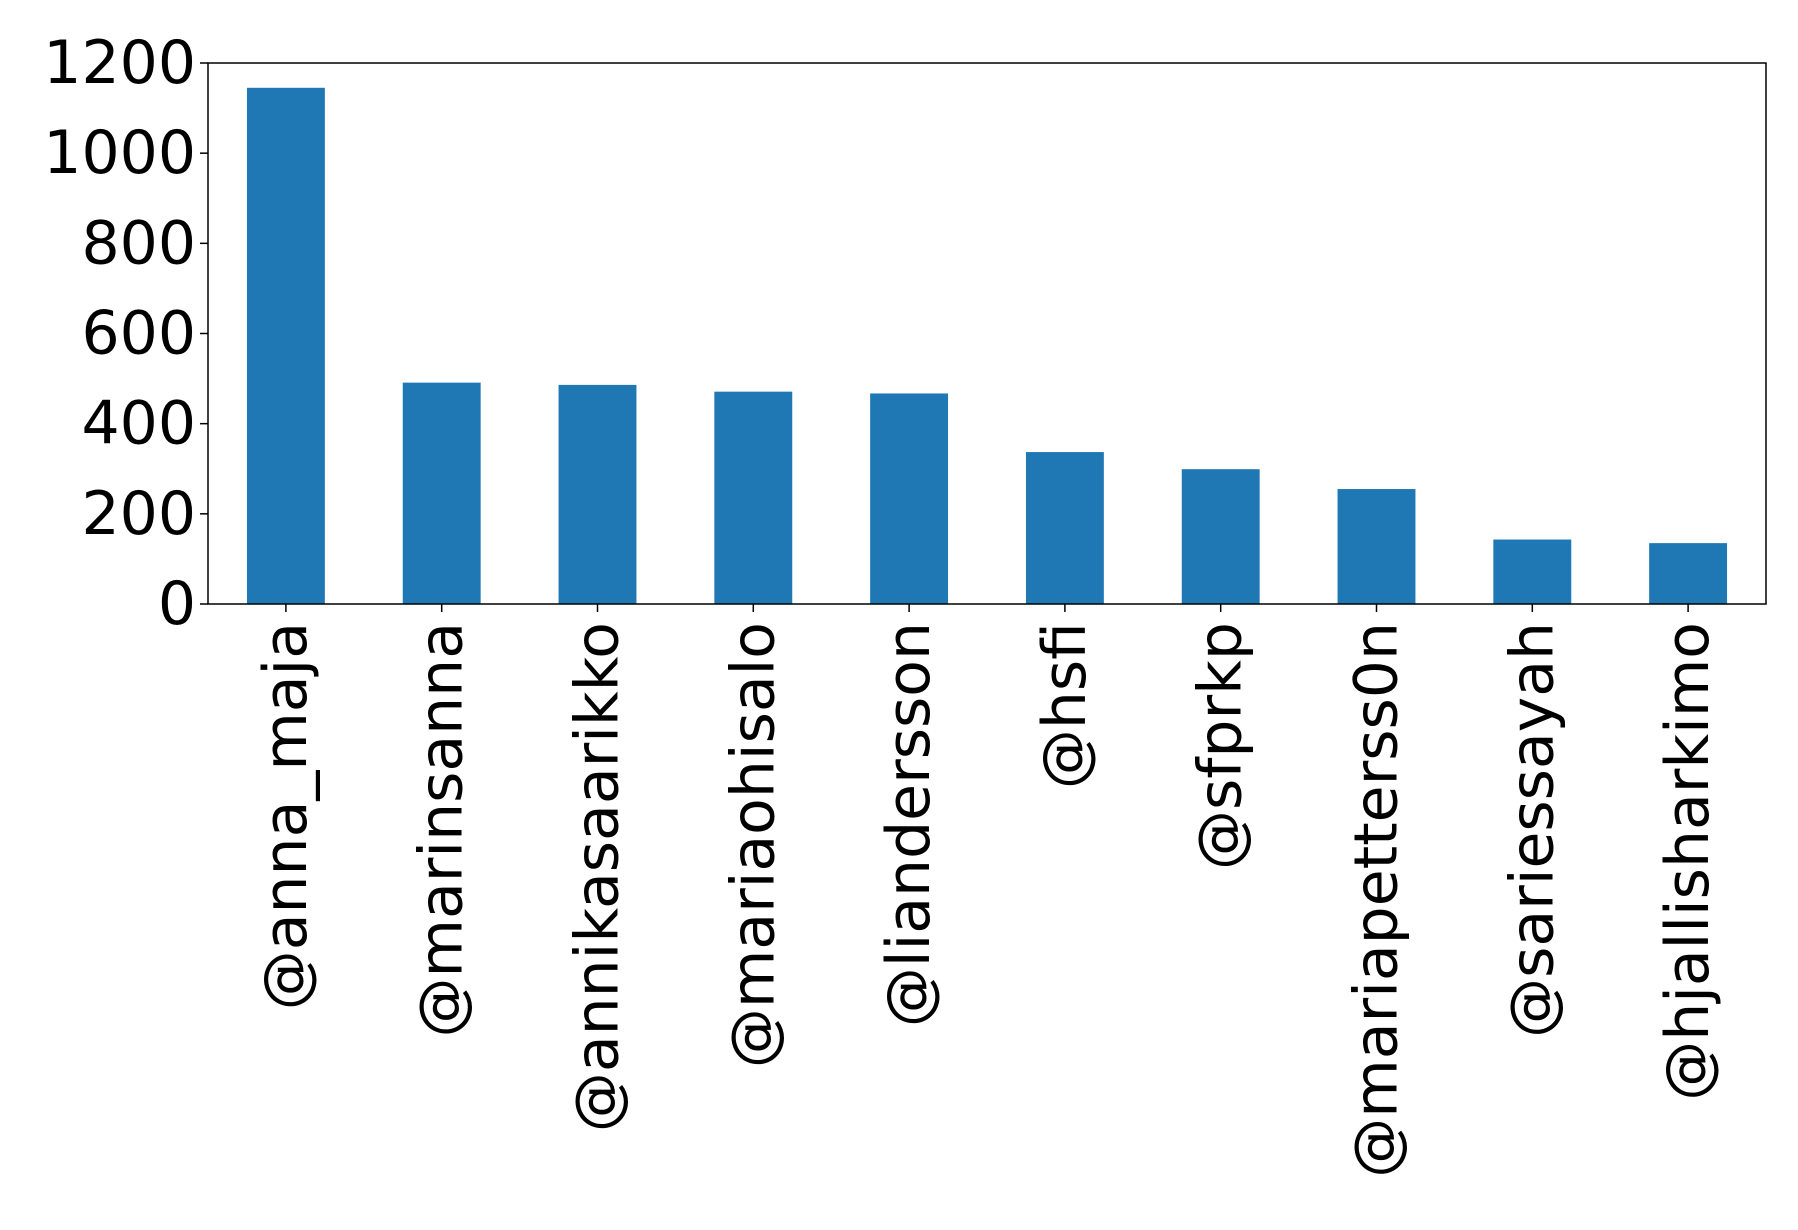 The height and width of the screenshot is (1230, 1798). I want to click on y-tick-label: 200, so click(138, 514).